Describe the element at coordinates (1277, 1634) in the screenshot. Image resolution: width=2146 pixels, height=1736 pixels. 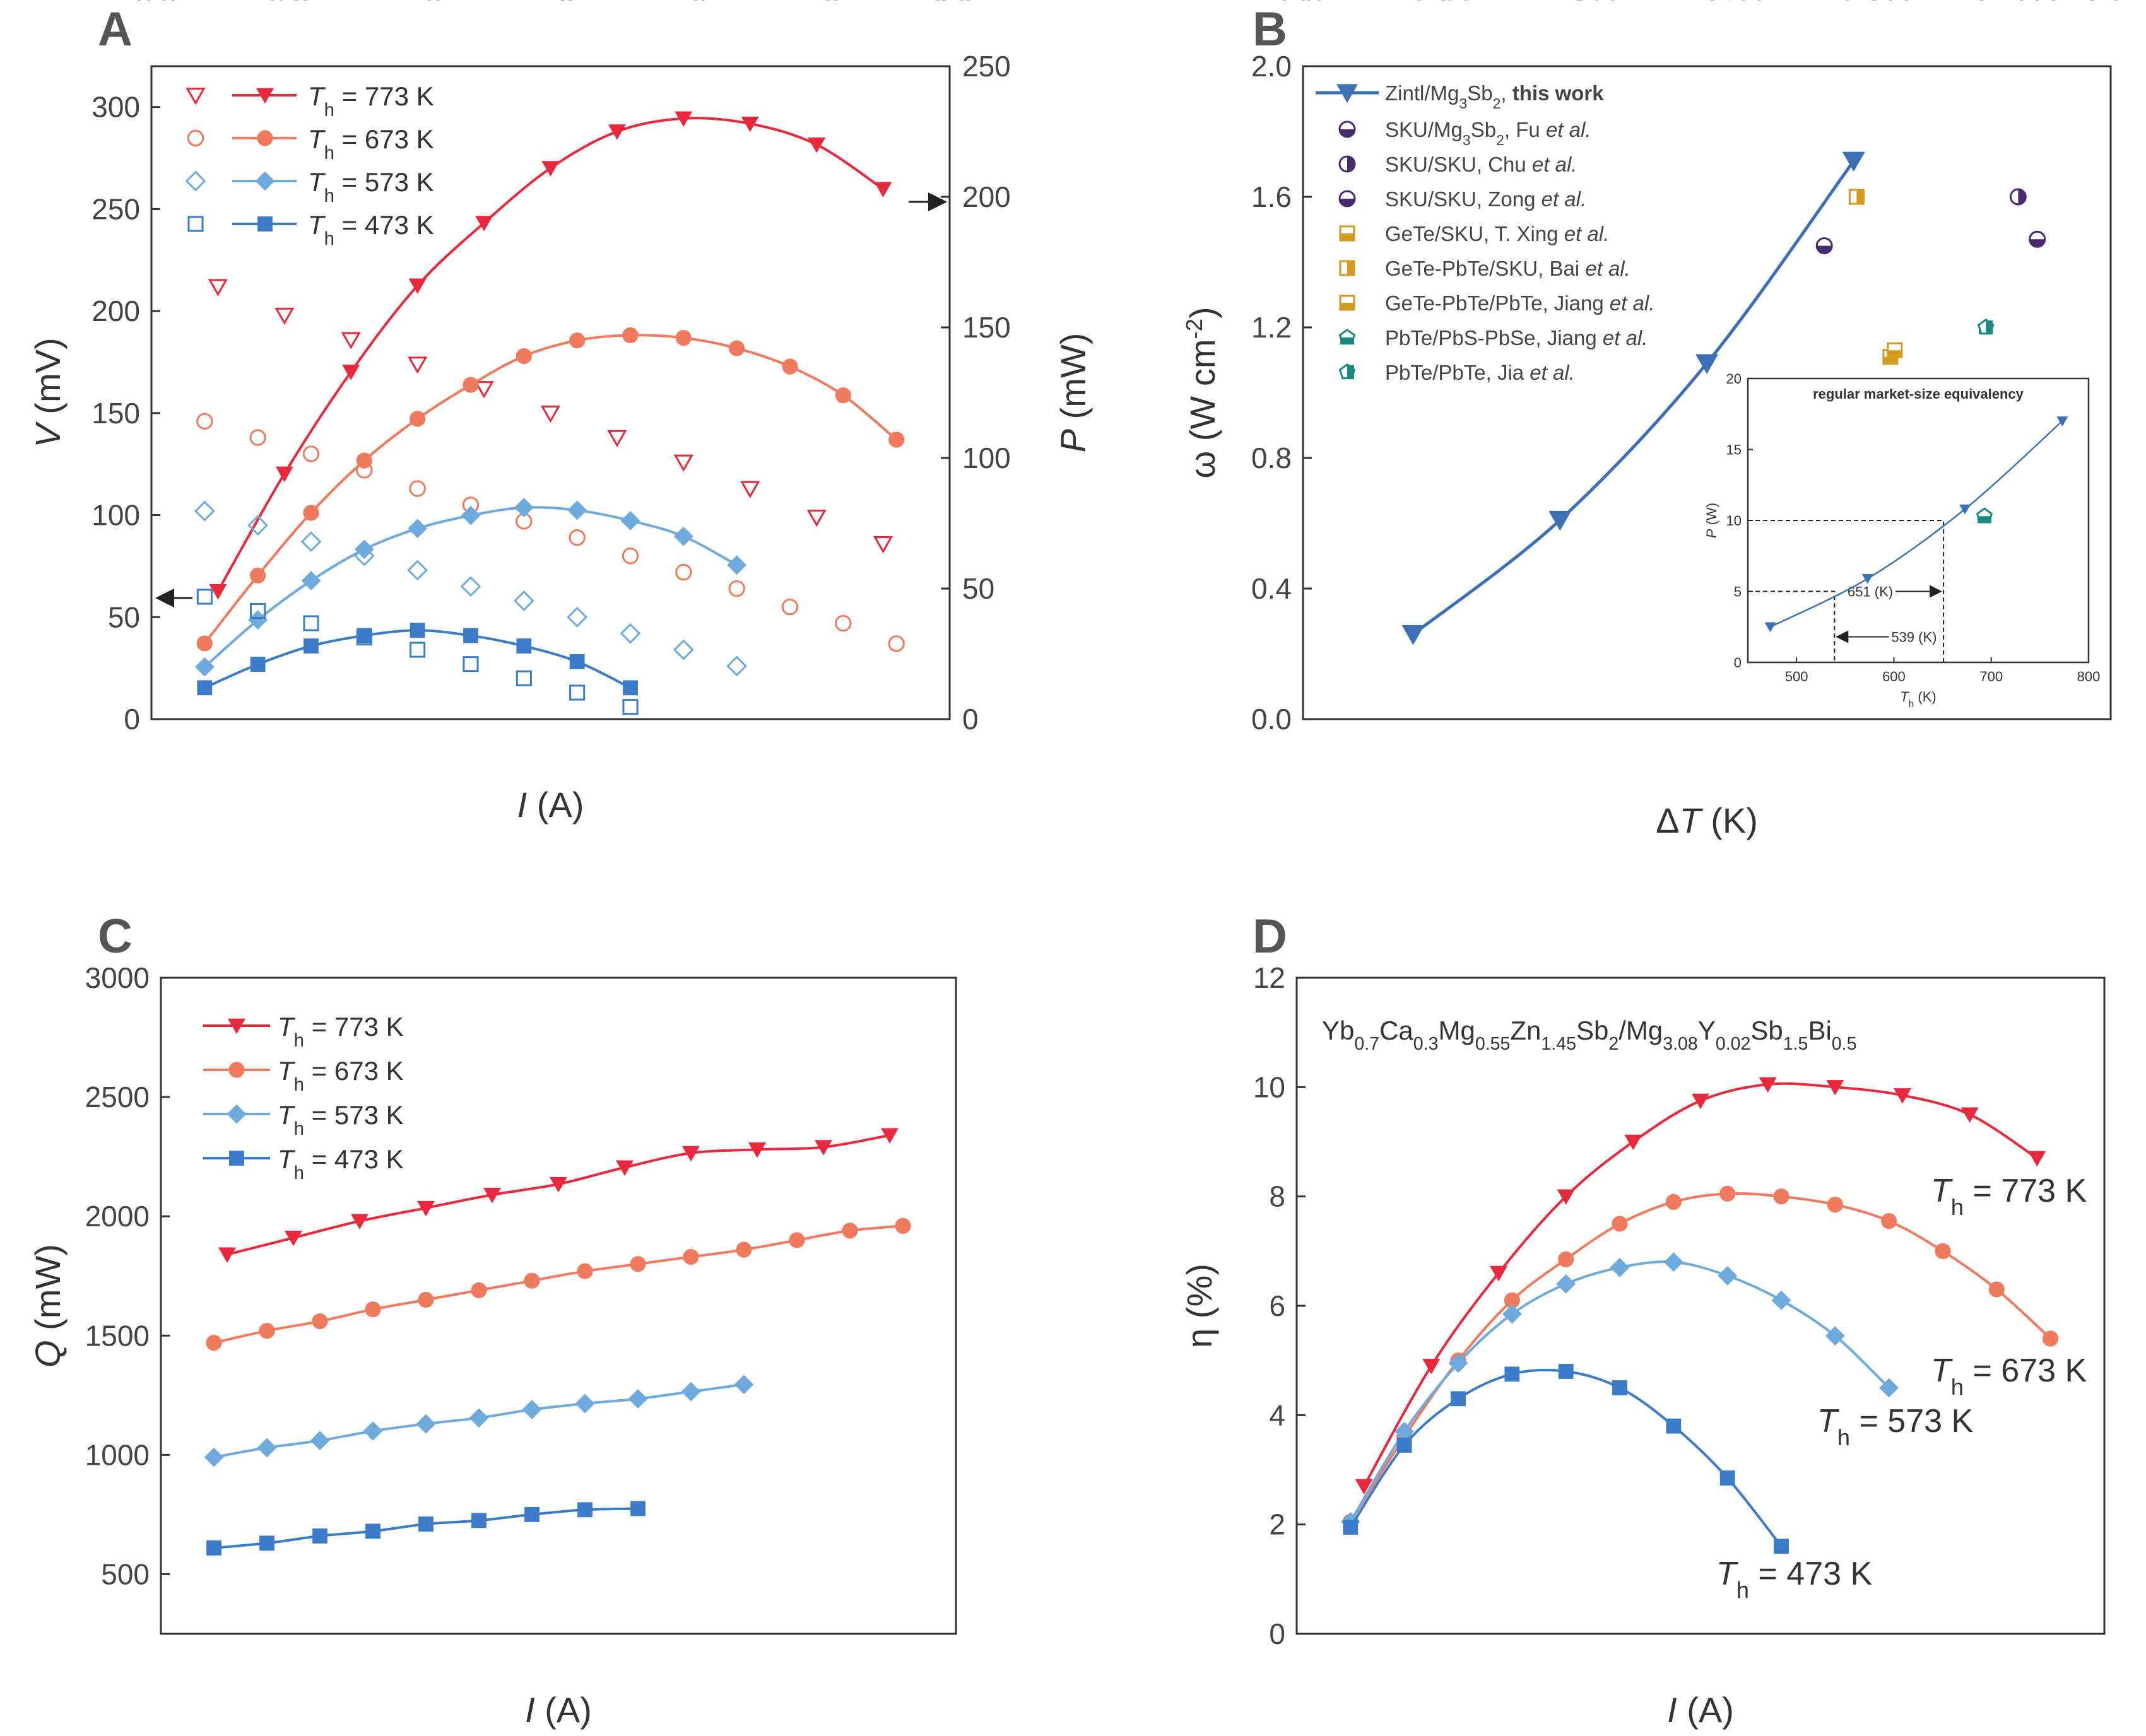
I see `y-tick-label: 0` at that location.